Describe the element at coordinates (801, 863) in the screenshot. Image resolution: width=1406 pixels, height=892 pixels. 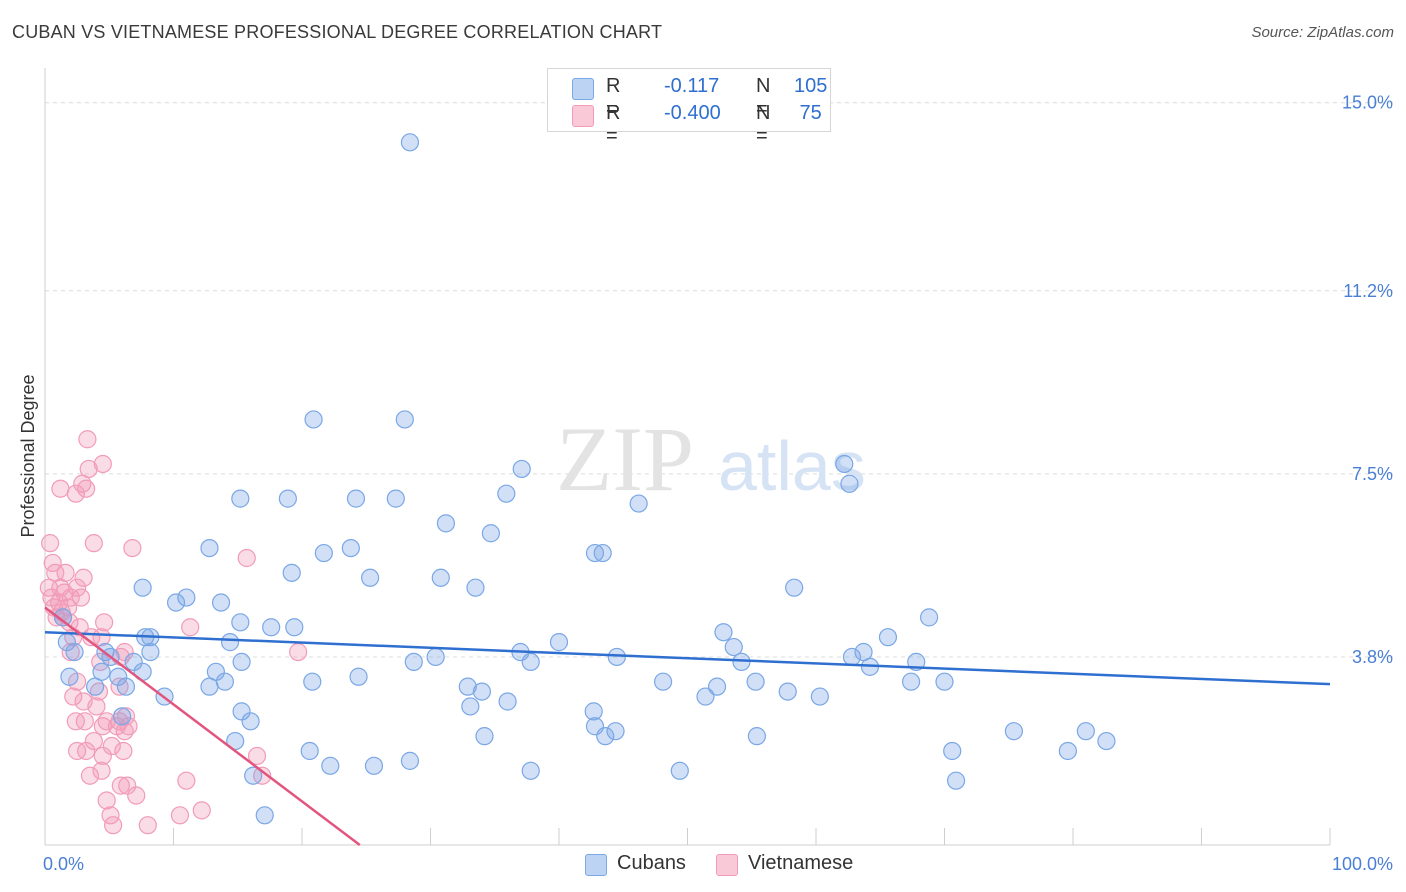
I see `bottom-legend-vietnamese-label: Vietnamese` at that location.